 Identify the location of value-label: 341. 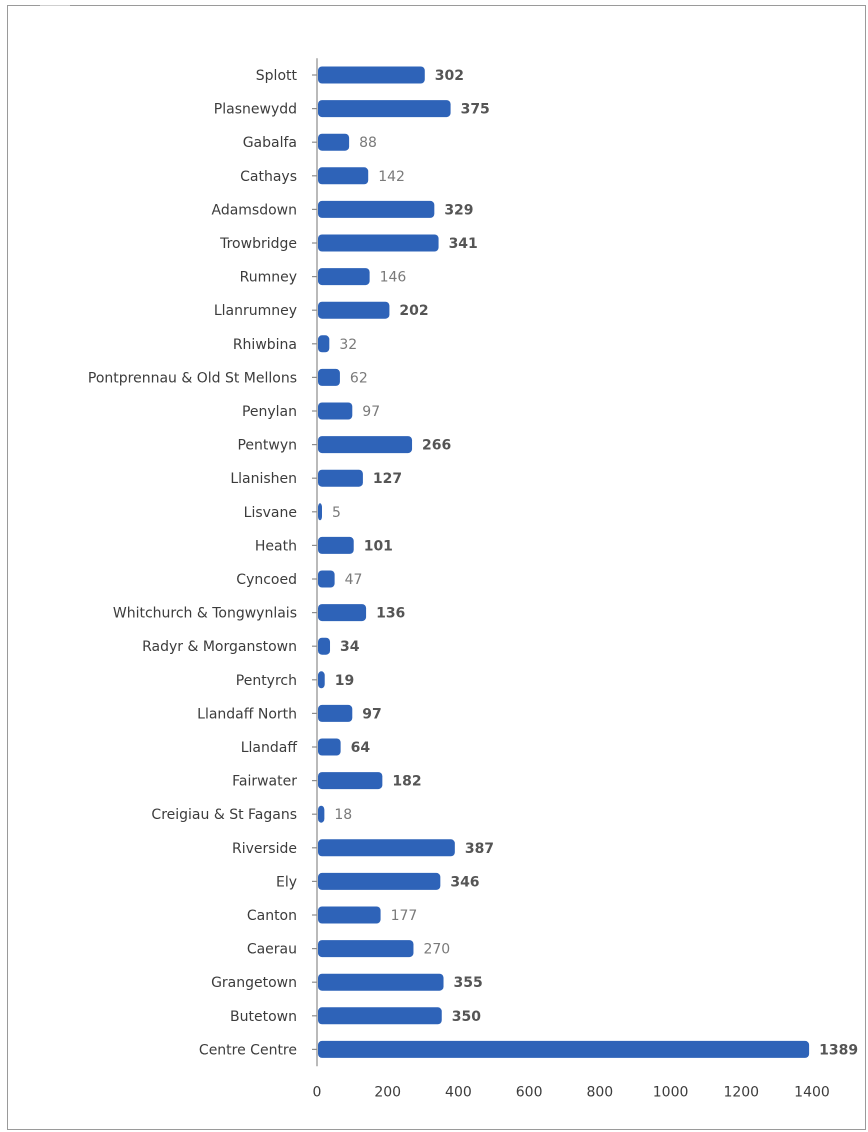
(463, 244).